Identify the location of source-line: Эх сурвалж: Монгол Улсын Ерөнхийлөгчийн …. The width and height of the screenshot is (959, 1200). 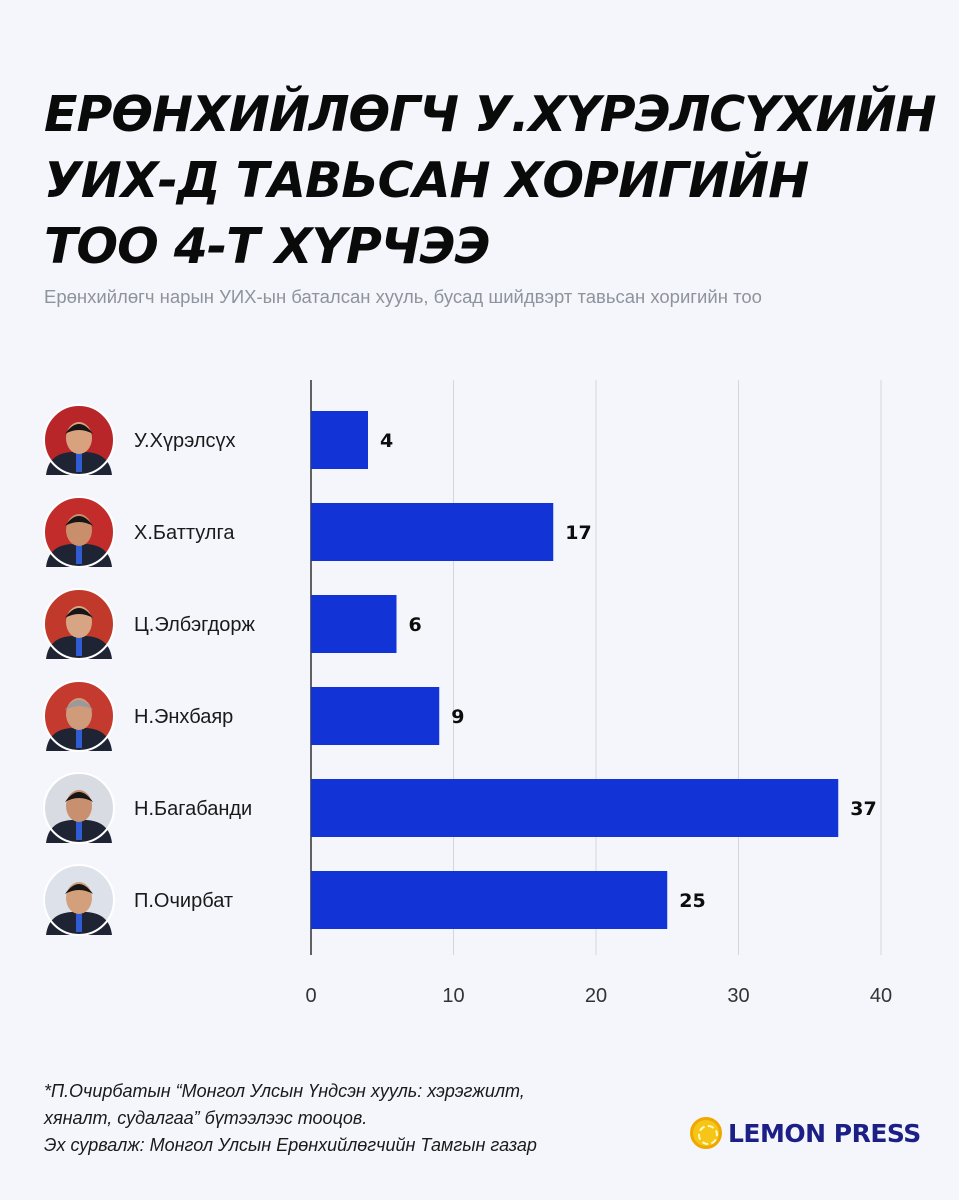
(290, 1145).